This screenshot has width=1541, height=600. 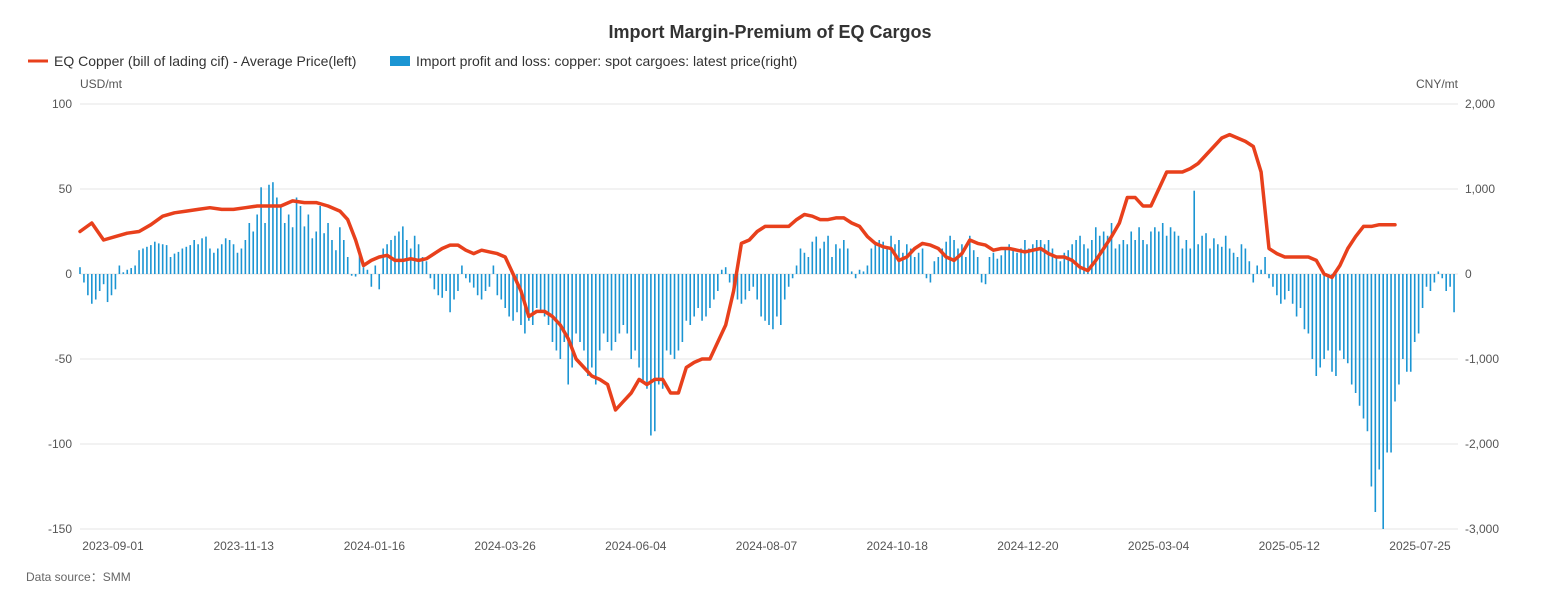 I want to click on data-source: Data source：SMM, so click(x=78, y=577).